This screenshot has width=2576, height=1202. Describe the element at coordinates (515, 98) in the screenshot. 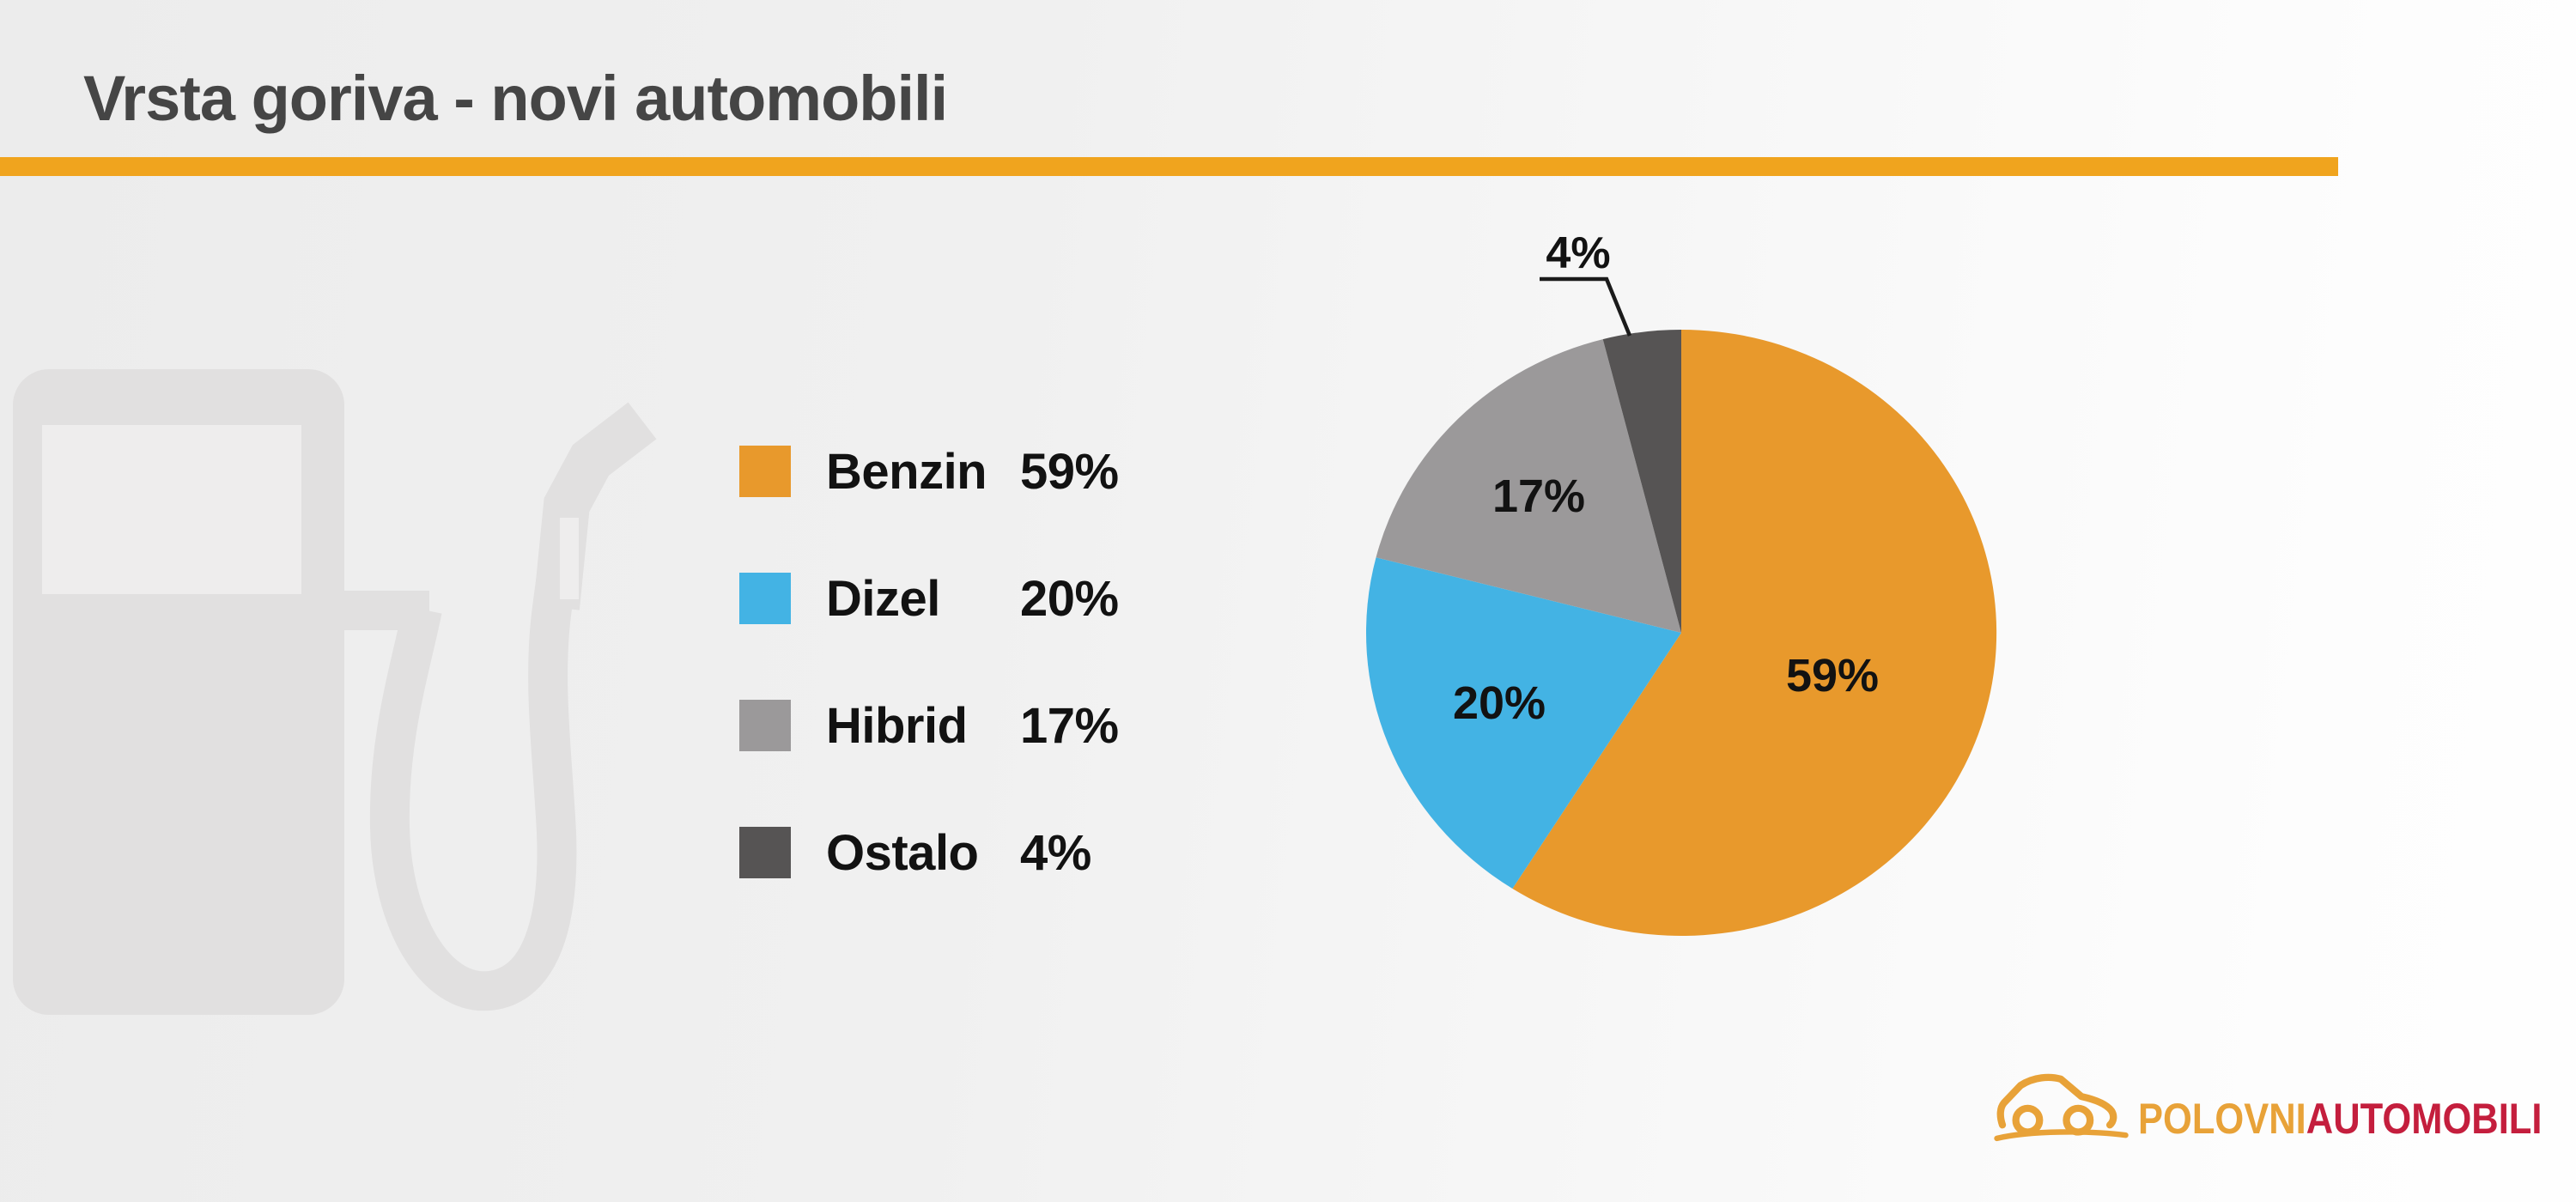

I see `page-title: Vrsta goriva - novi automobili` at that location.